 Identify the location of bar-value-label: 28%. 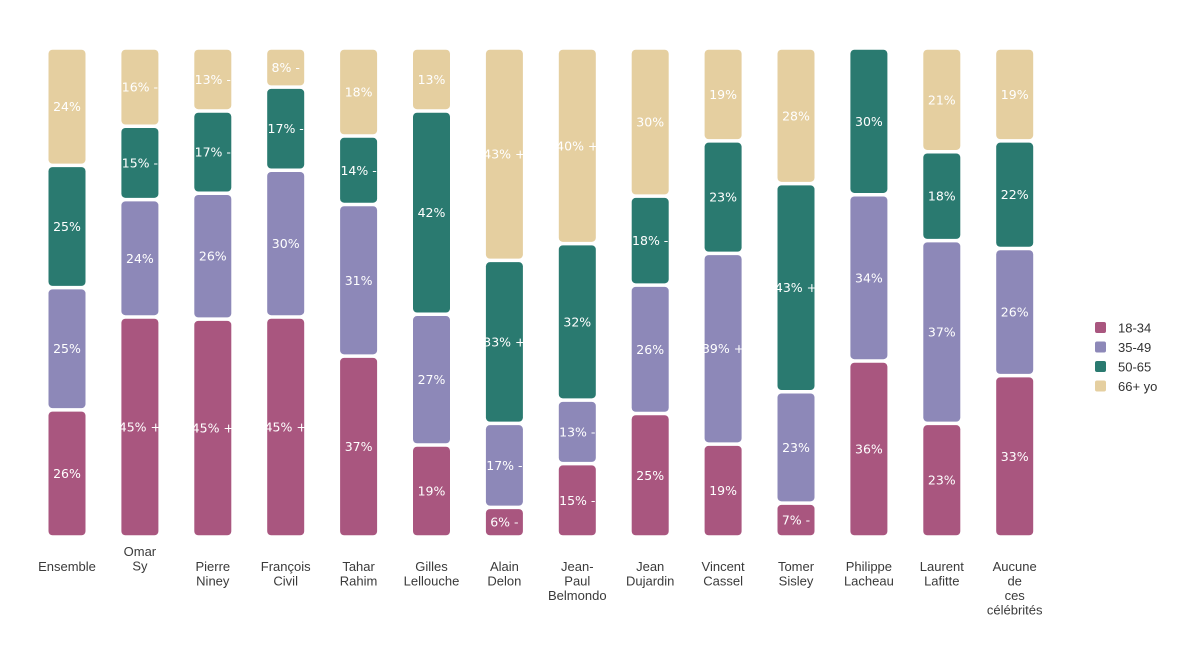
(796, 115).